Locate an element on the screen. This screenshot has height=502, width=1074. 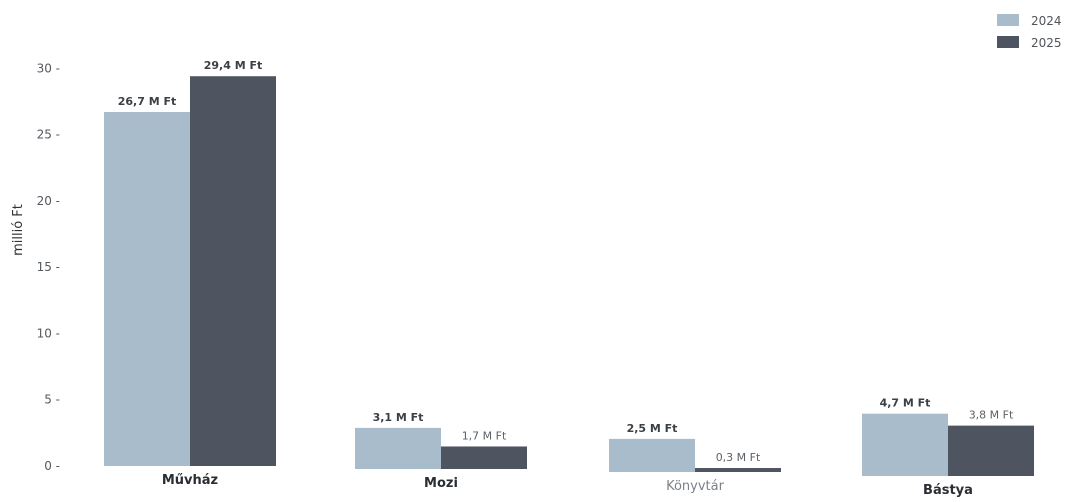
data-label: 3,1 M Ft is located at coordinates (398, 417).